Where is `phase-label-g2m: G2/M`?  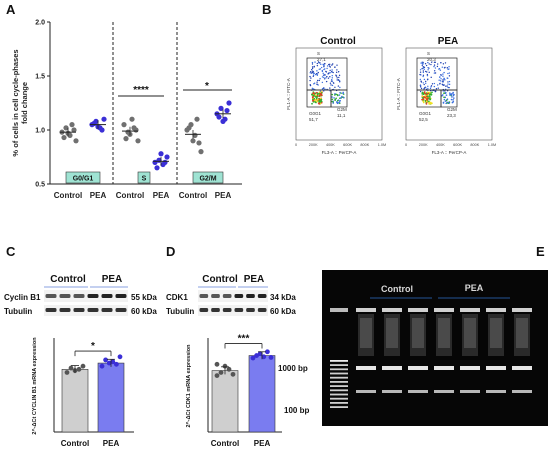
phase-label-g2m: G2/M is located at coordinates (207, 179).